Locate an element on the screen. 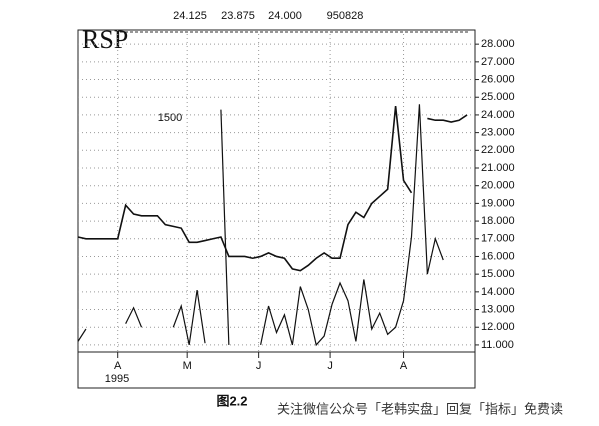 The image size is (599, 426). header-value: 24.000 is located at coordinates (285, 16).